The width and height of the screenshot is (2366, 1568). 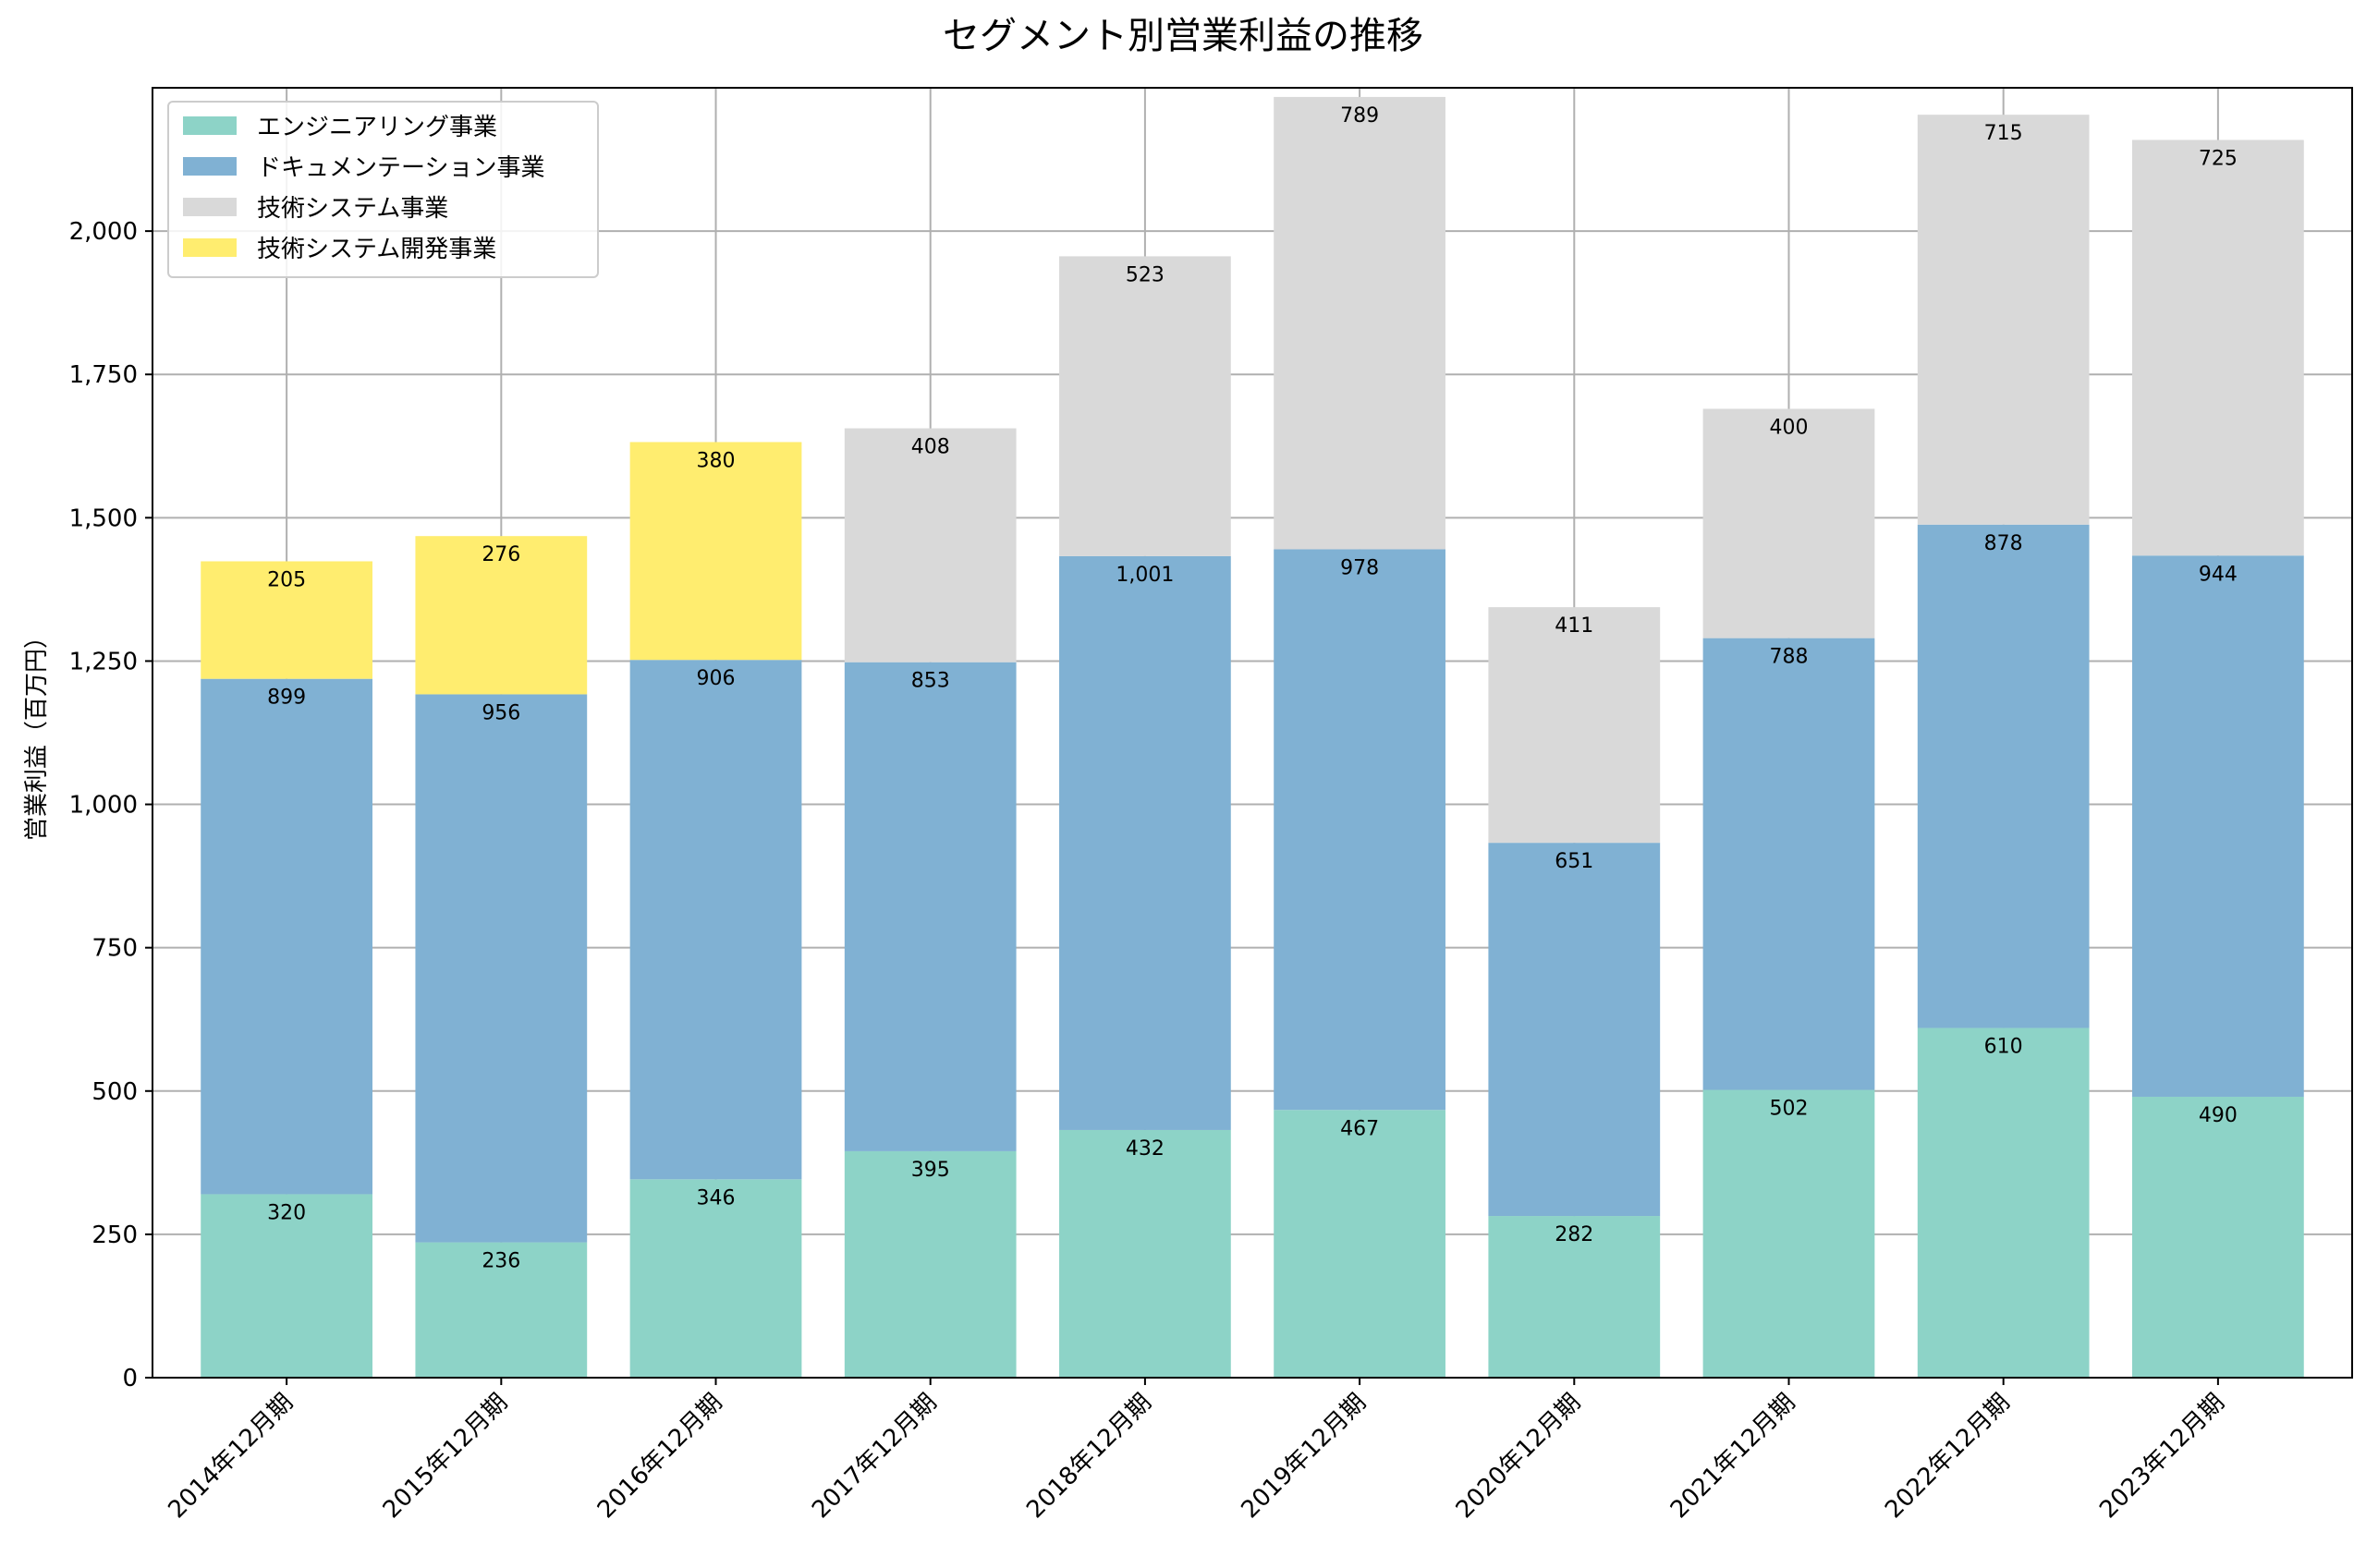 I want to click on bar-value-label: 651, so click(x=1574, y=861).